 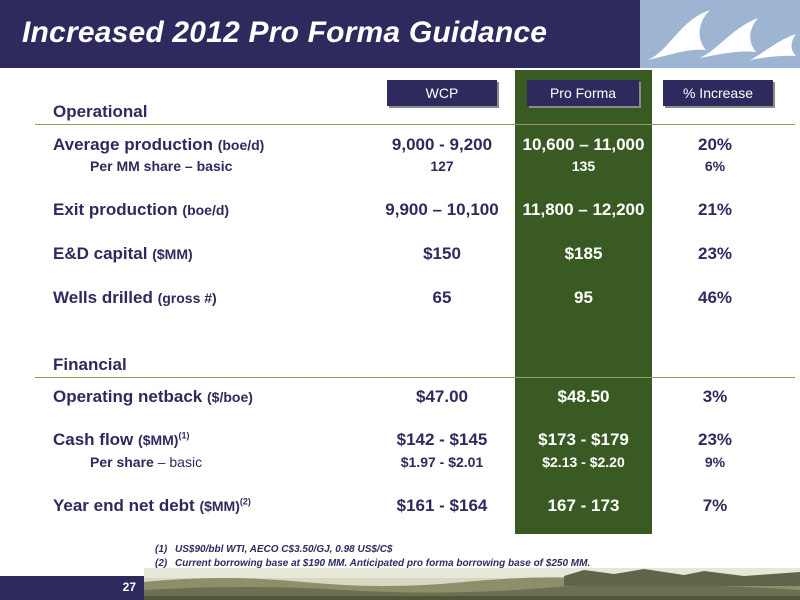 I want to click on row-unit: – basic, so click(x=180, y=462).